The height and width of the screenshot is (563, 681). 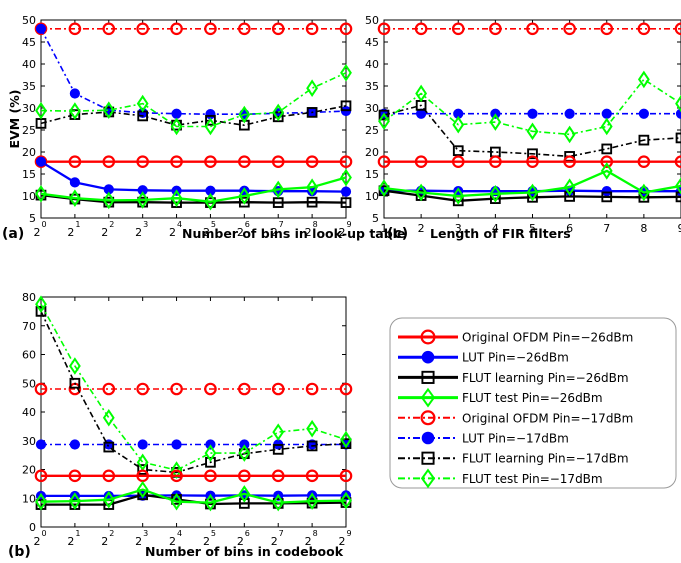 I want to click on x-tick-exponent: 7, so click(x=281, y=533).